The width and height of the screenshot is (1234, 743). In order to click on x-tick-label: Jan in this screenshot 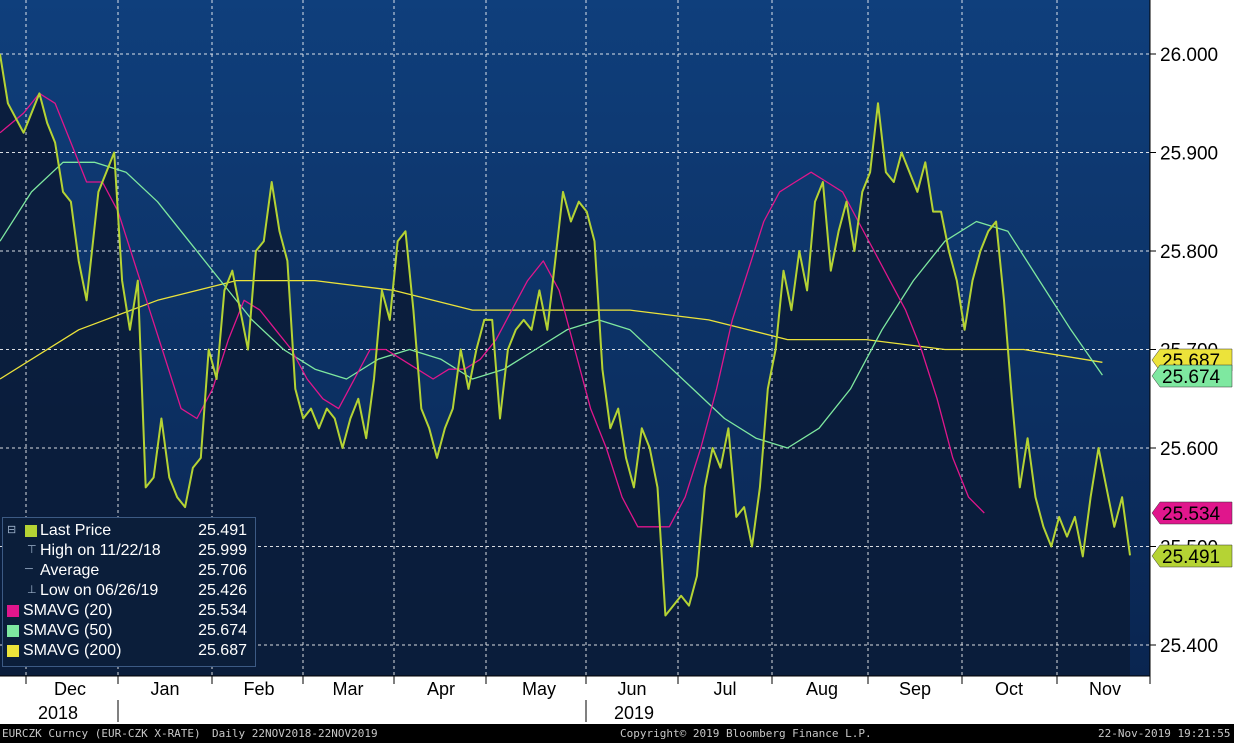, I will do `click(164, 689)`.